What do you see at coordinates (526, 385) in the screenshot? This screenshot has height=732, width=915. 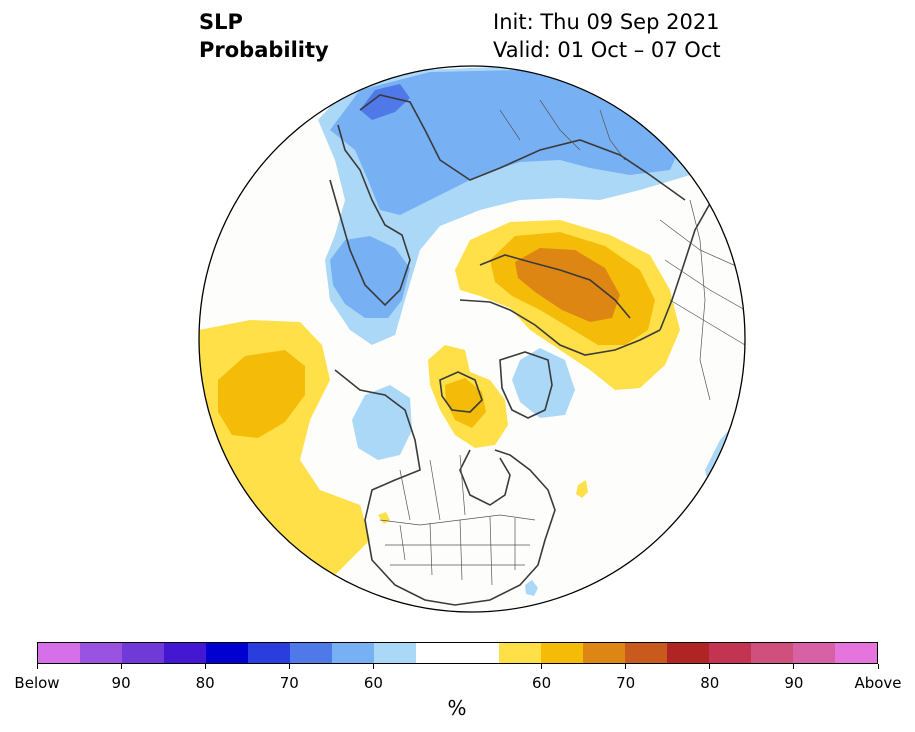 I see `coast-greenland` at bounding box center [526, 385].